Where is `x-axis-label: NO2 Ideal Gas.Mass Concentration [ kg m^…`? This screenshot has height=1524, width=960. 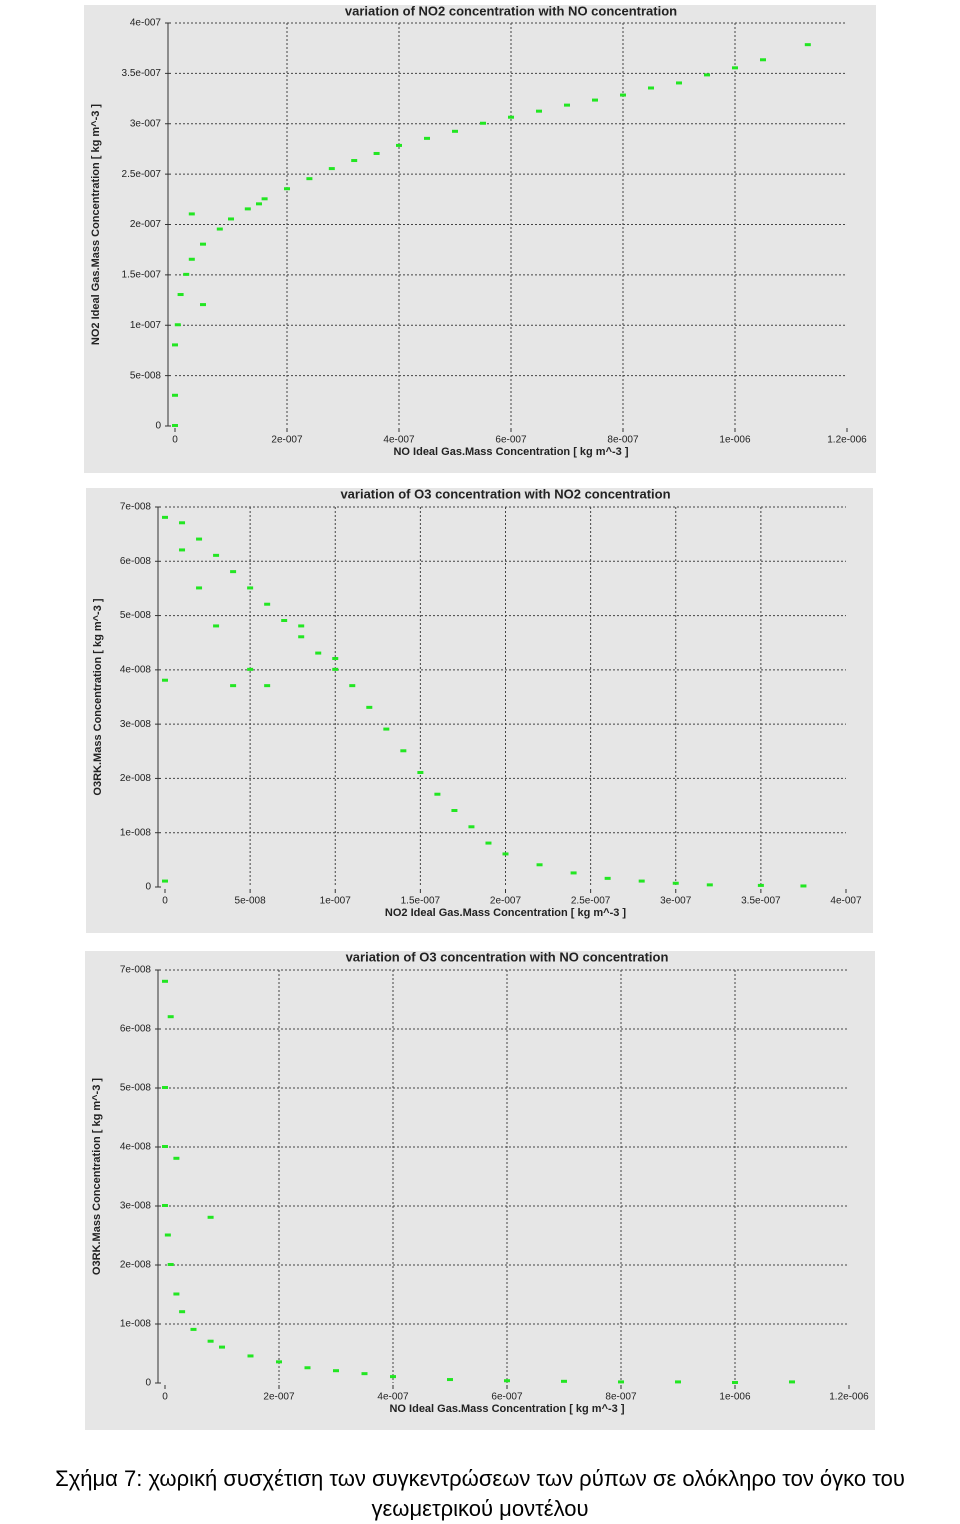 x-axis-label: NO2 Ideal Gas.Mass Concentration [ kg m^… is located at coordinates (505, 913).